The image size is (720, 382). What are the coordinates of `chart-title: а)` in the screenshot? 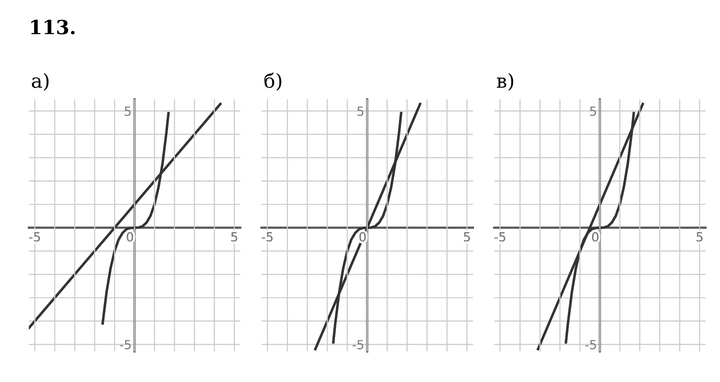 It's located at (40, 81).